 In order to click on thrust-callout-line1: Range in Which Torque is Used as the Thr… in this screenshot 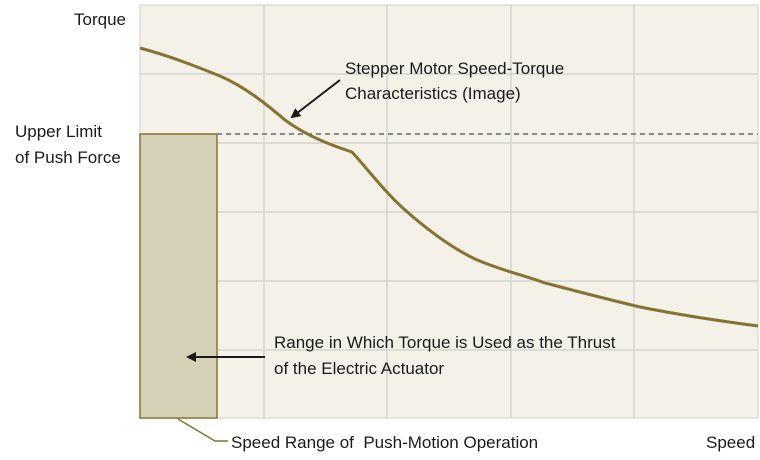, I will do `click(445, 342)`.